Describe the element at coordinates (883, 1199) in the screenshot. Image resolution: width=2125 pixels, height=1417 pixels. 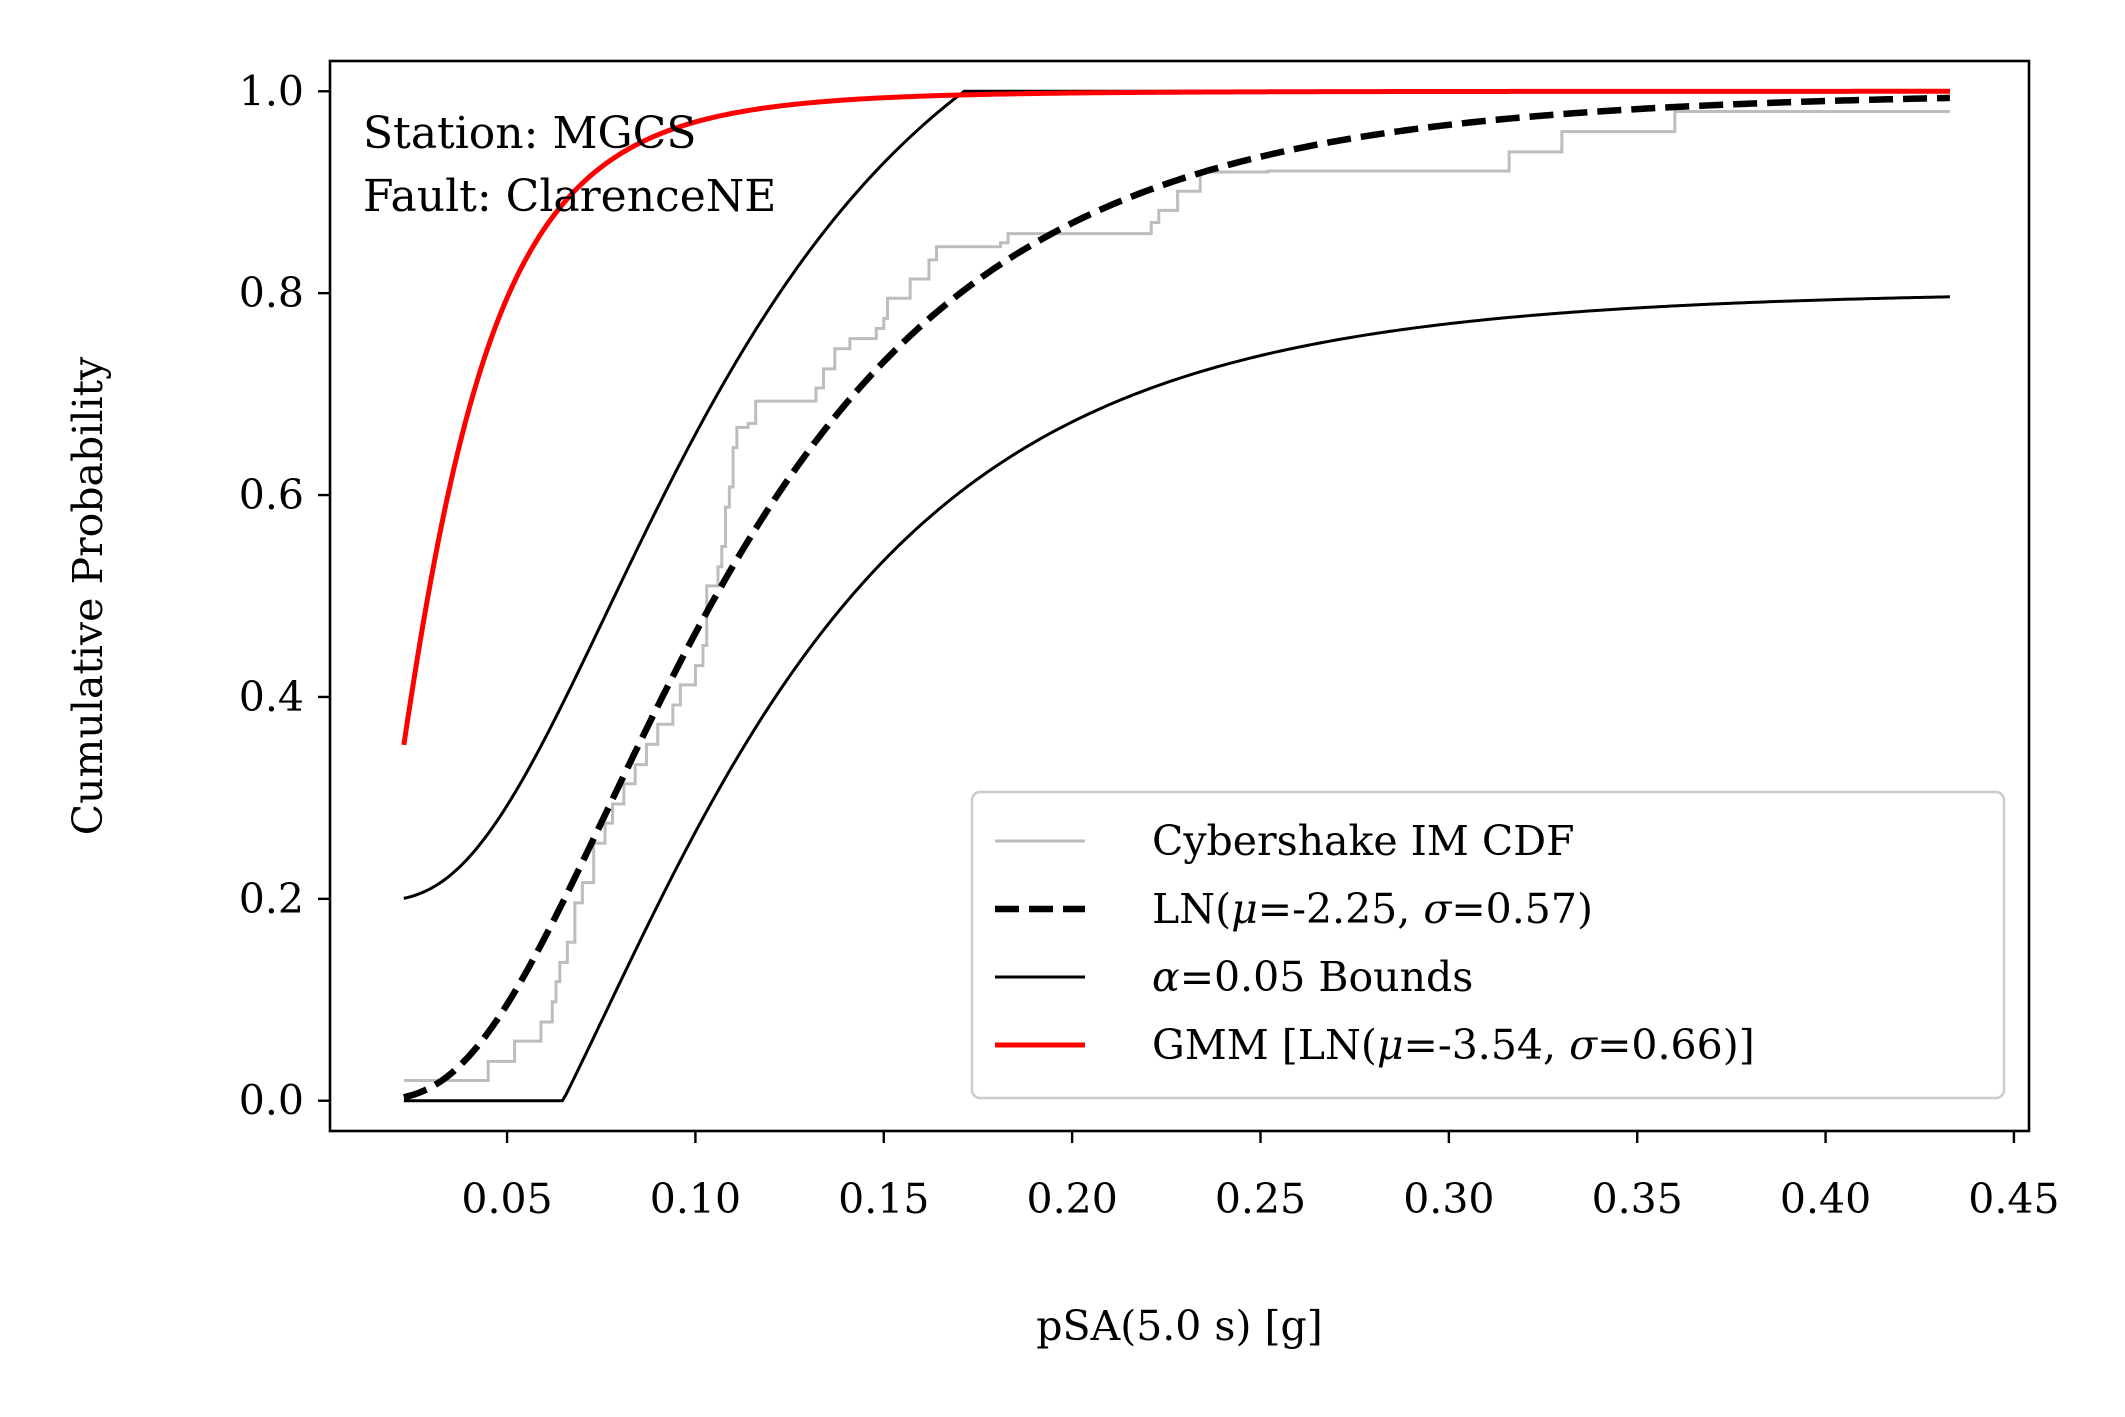
I see `x-tick-label: 0.15` at that location.